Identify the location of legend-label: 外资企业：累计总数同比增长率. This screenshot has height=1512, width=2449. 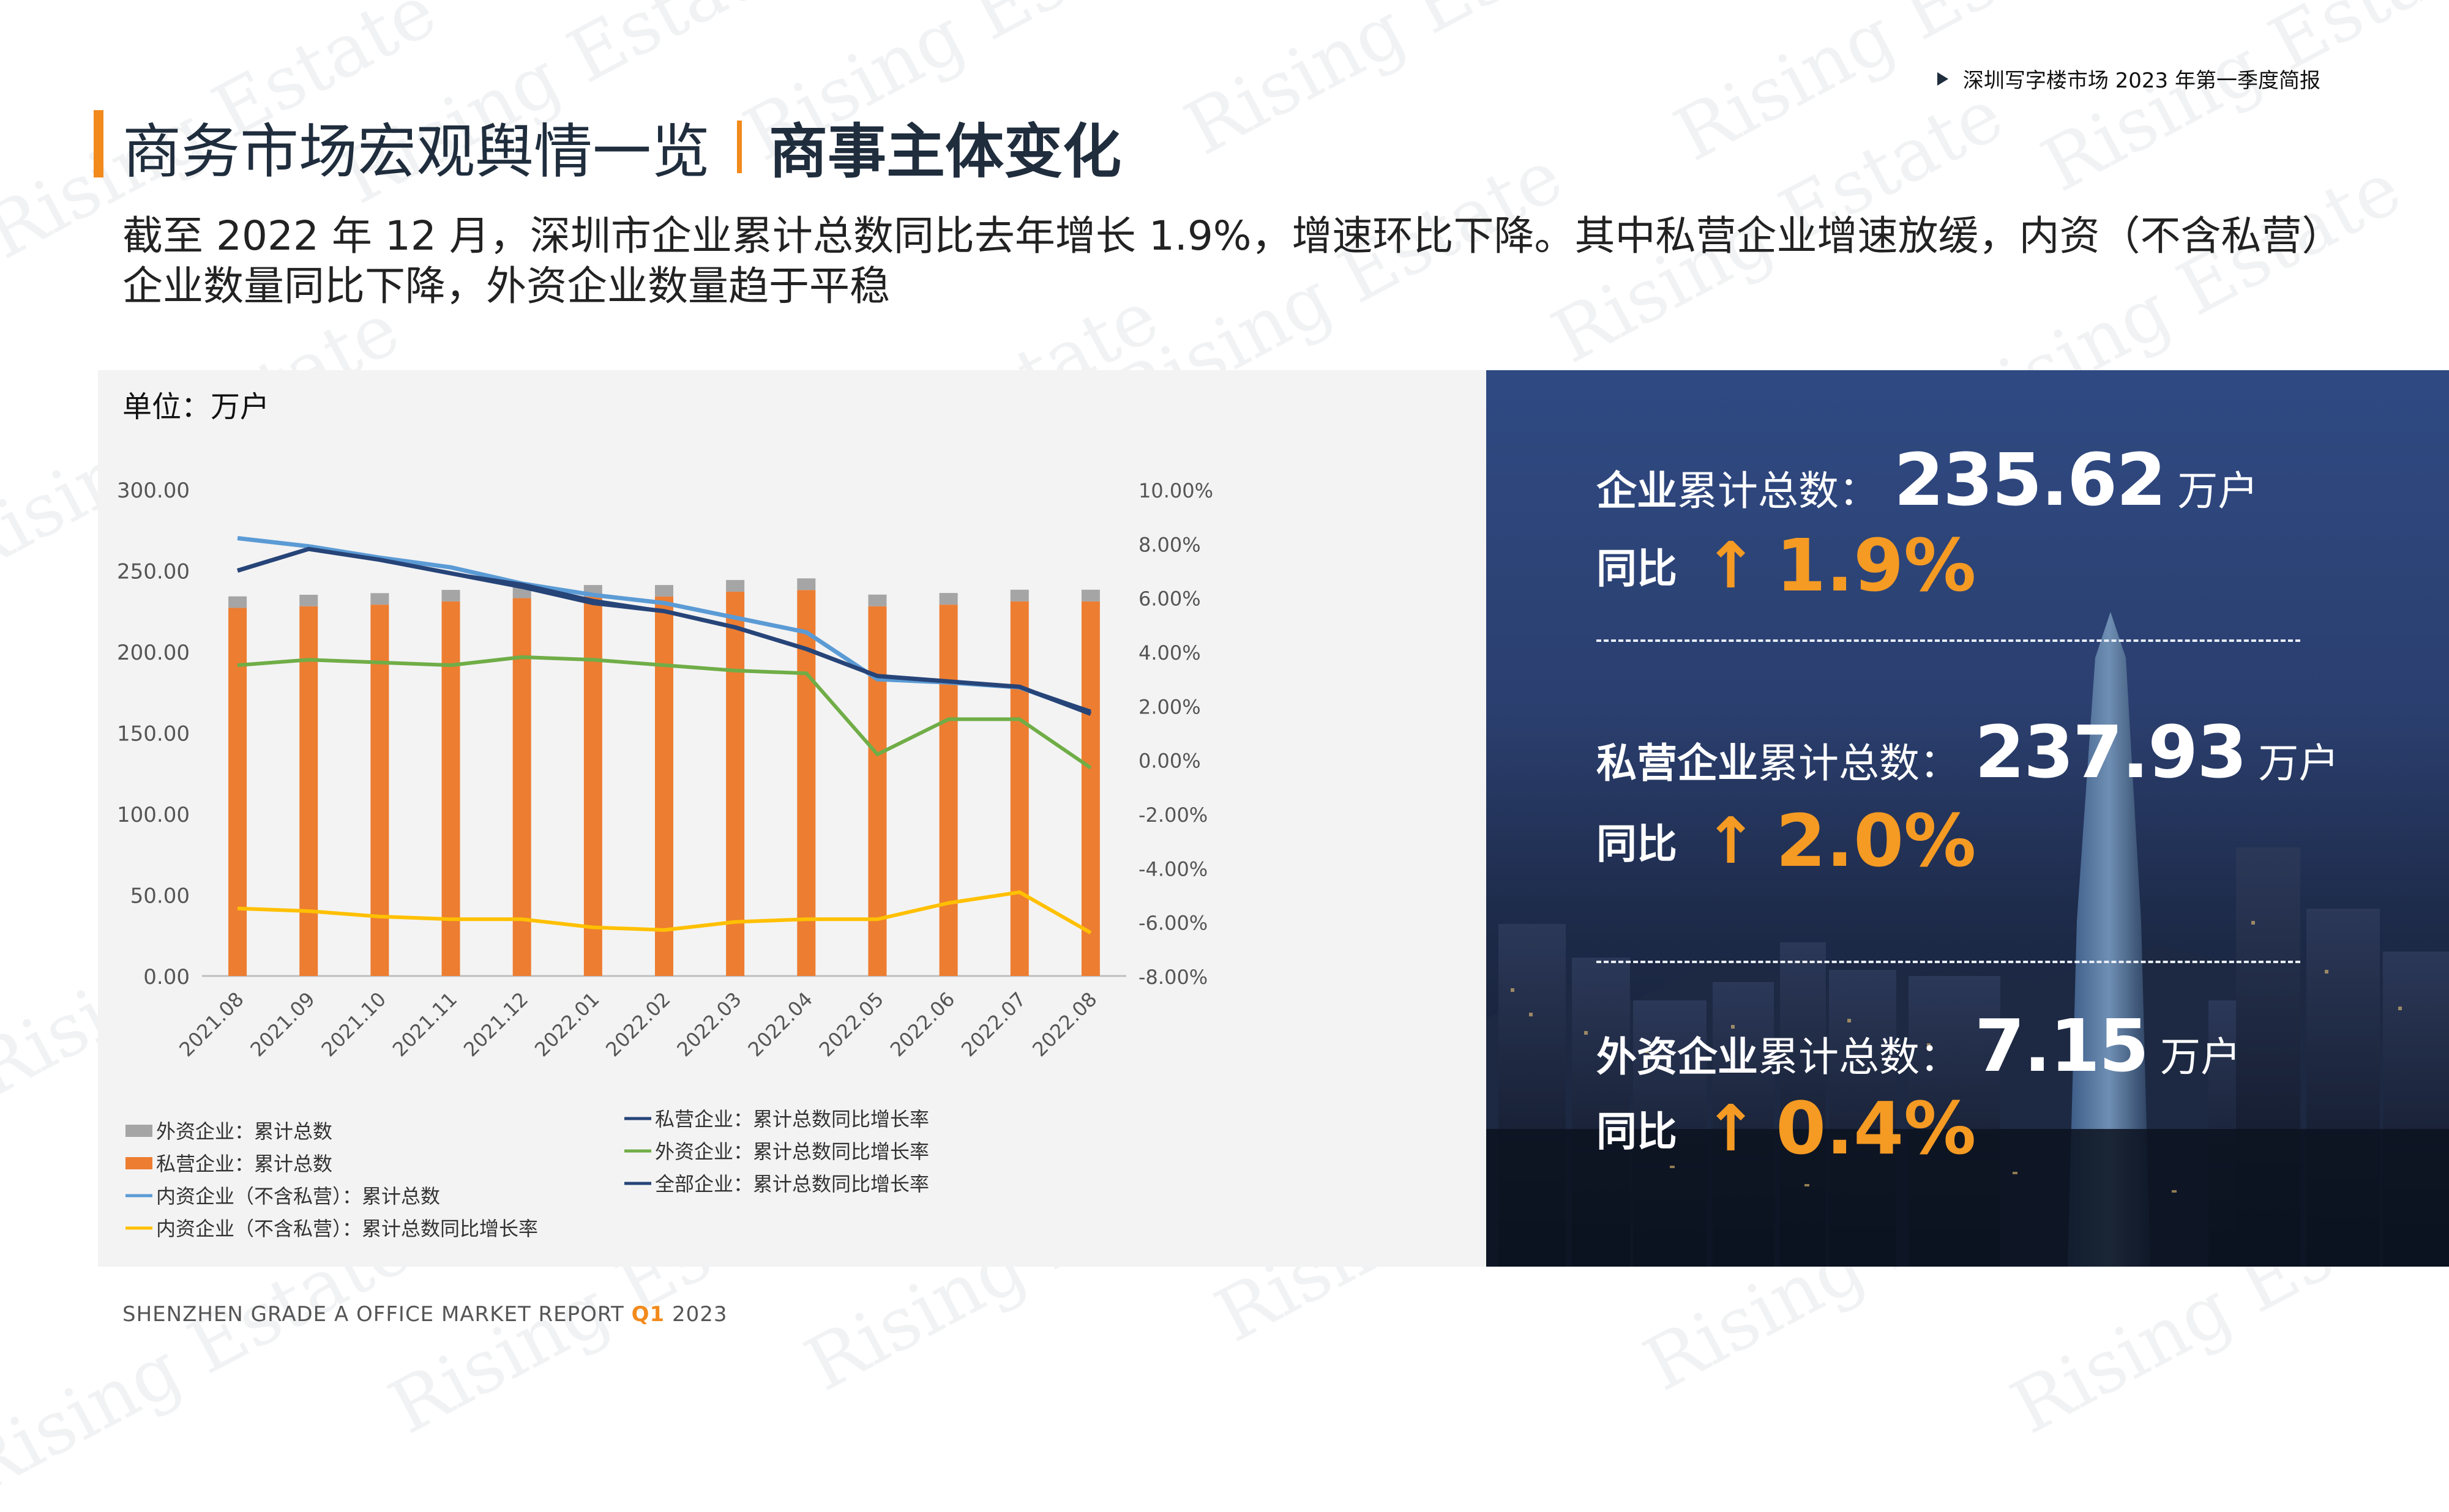
(792, 1152).